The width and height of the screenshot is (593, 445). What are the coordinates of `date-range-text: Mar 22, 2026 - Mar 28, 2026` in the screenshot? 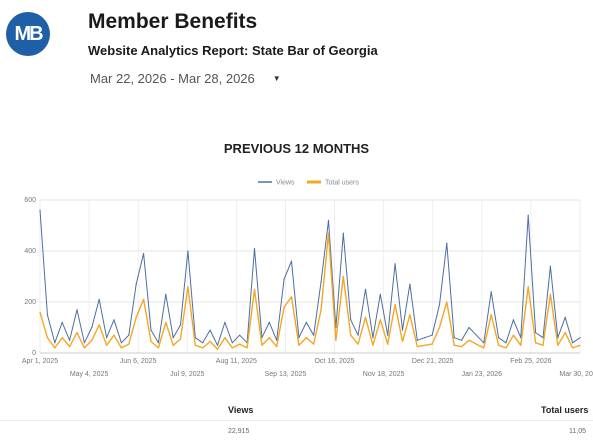 It's located at (172, 78).